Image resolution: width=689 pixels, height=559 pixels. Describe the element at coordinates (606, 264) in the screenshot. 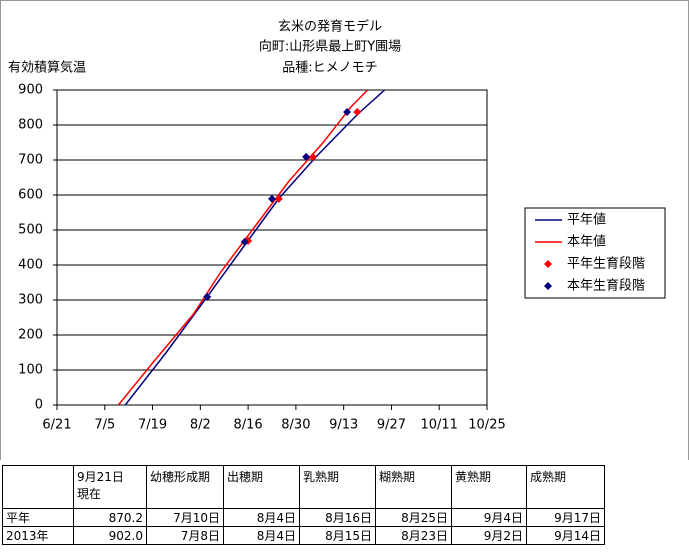

I see `legend-label: 平年生育段階` at that location.